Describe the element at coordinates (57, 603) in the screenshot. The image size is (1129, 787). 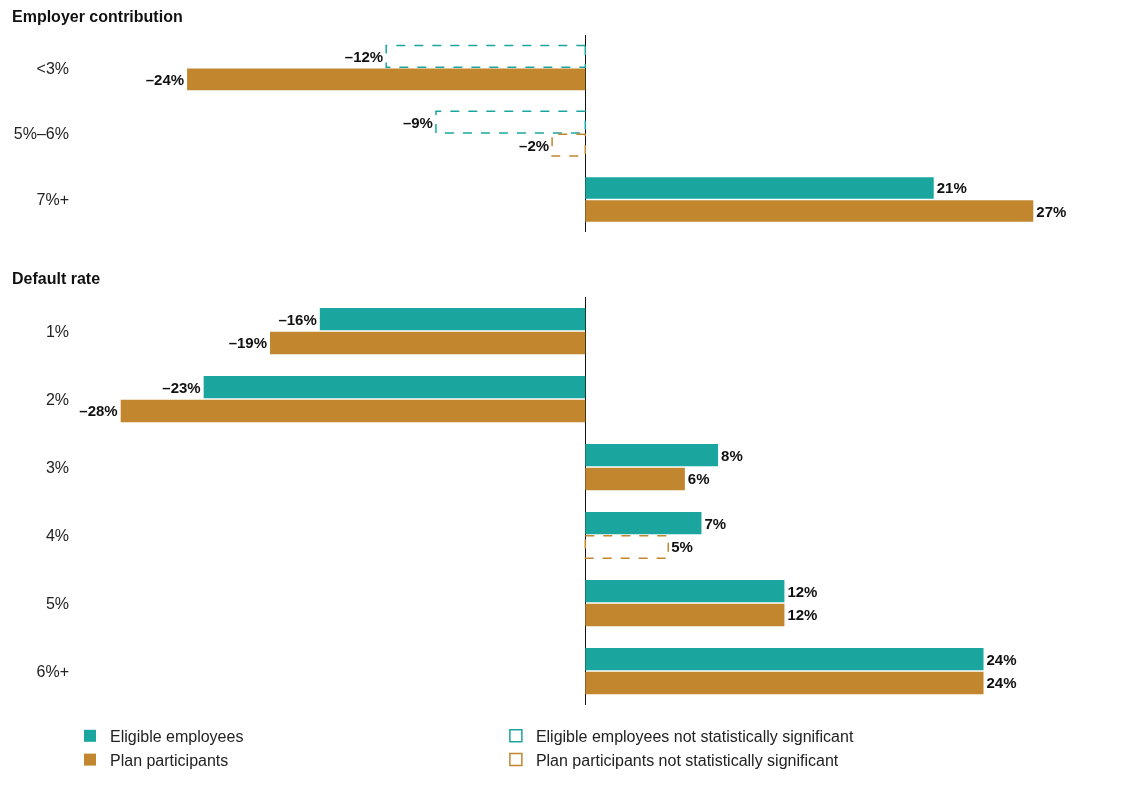
I see `y-tick-label: 5%` at that location.